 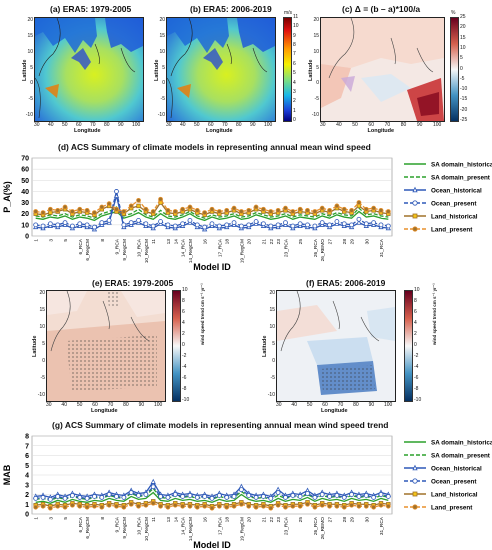 I want to click on series-line-sa_pres, so click(x=212, y=212).